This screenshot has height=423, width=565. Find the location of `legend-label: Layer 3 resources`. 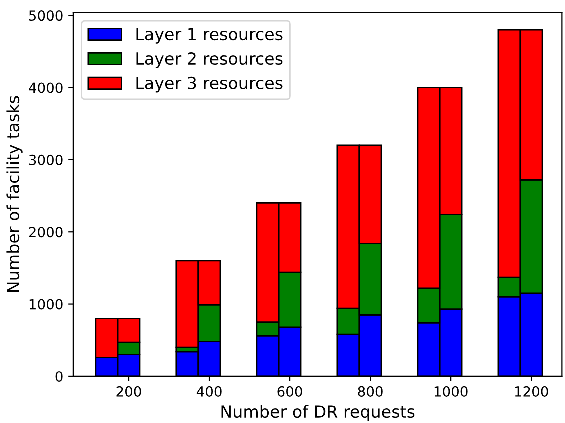

legend-label: Layer 3 resources is located at coordinates (209, 84).